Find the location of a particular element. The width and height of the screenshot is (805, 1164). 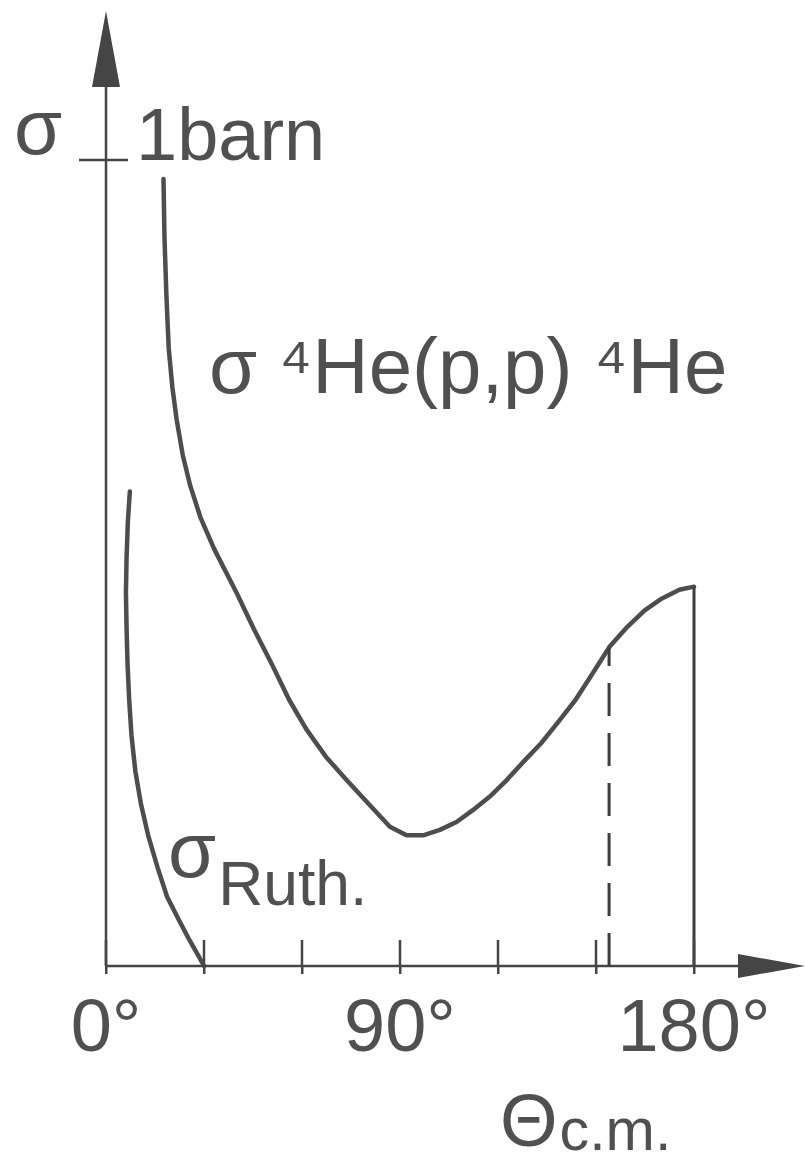

x-axis-title: Θc.m. is located at coordinates (586, 1121).